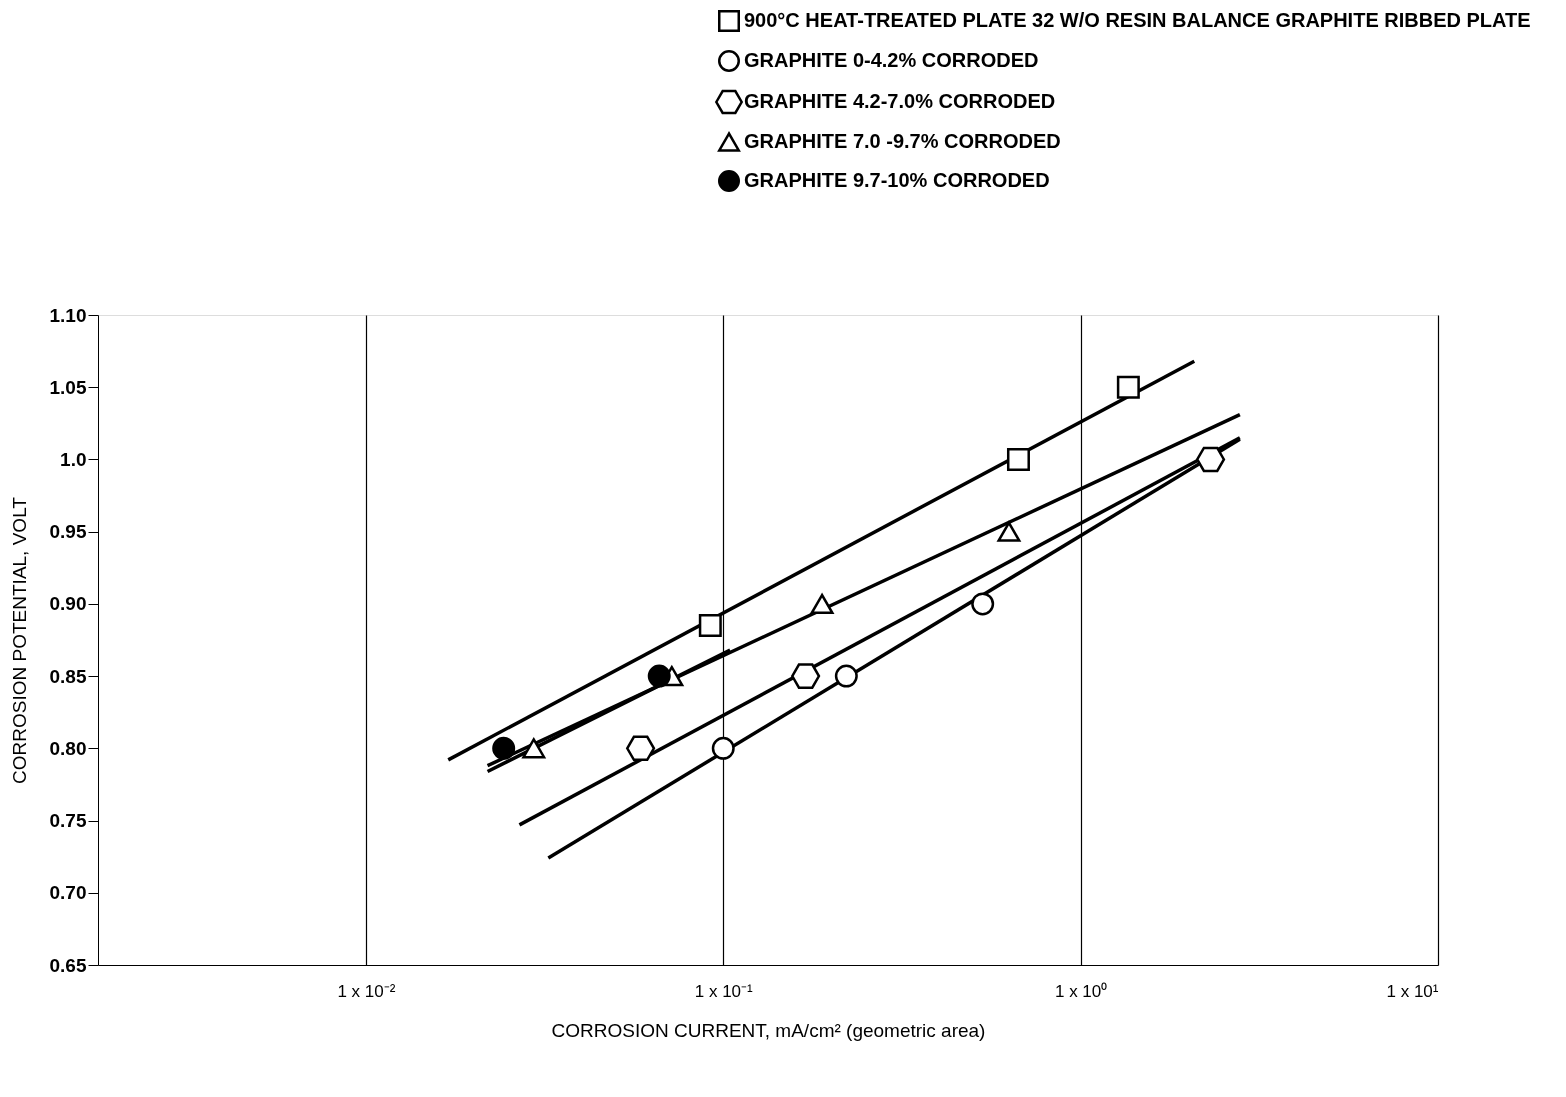 This screenshot has width=1566, height=1097. Describe the element at coordinates (1081, 991) in the screenshot. I see `x-tick-label: 1 x 10⁰` at that location.